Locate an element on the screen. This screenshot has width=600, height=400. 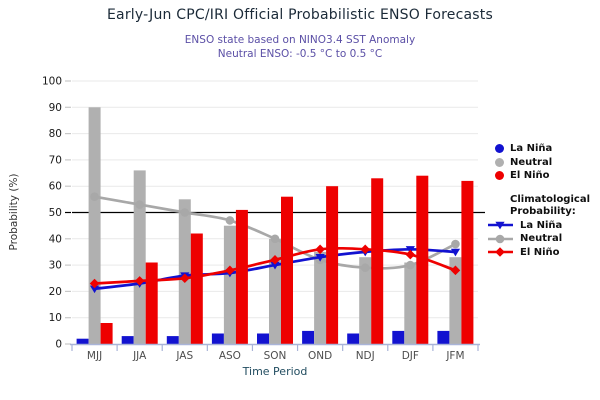
x-tick-label-OND: OND is located at coordinates (320, 356).